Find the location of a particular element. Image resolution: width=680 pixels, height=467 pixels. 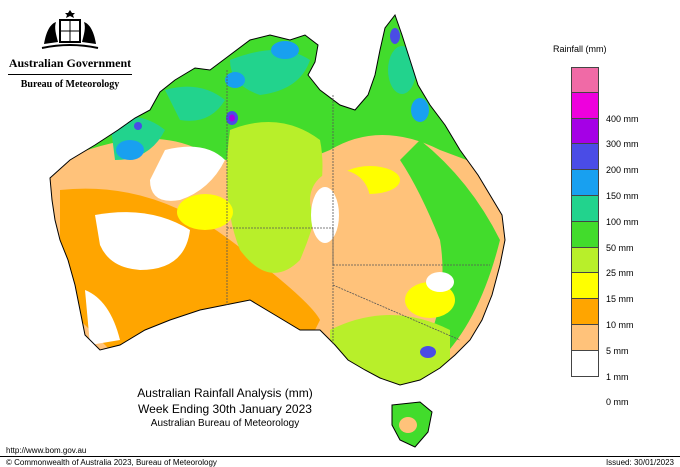

legend-row: 150 mm is located at coordinates (616, 185).